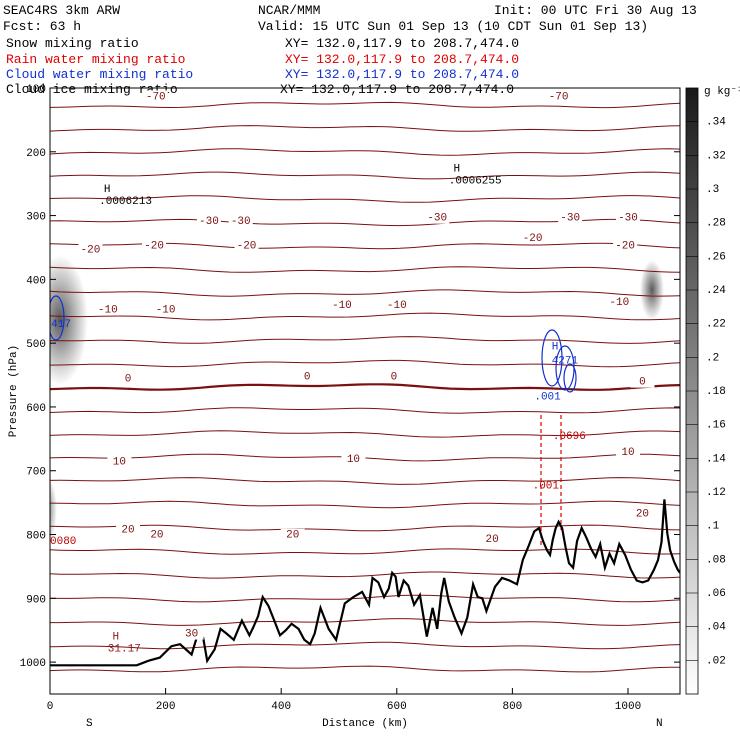 The width and height of the screenshot is (740, 740). Describe the element at coordinates (36, 90) in the screenshot. I see `y-tick-label-0: 100` at that location.